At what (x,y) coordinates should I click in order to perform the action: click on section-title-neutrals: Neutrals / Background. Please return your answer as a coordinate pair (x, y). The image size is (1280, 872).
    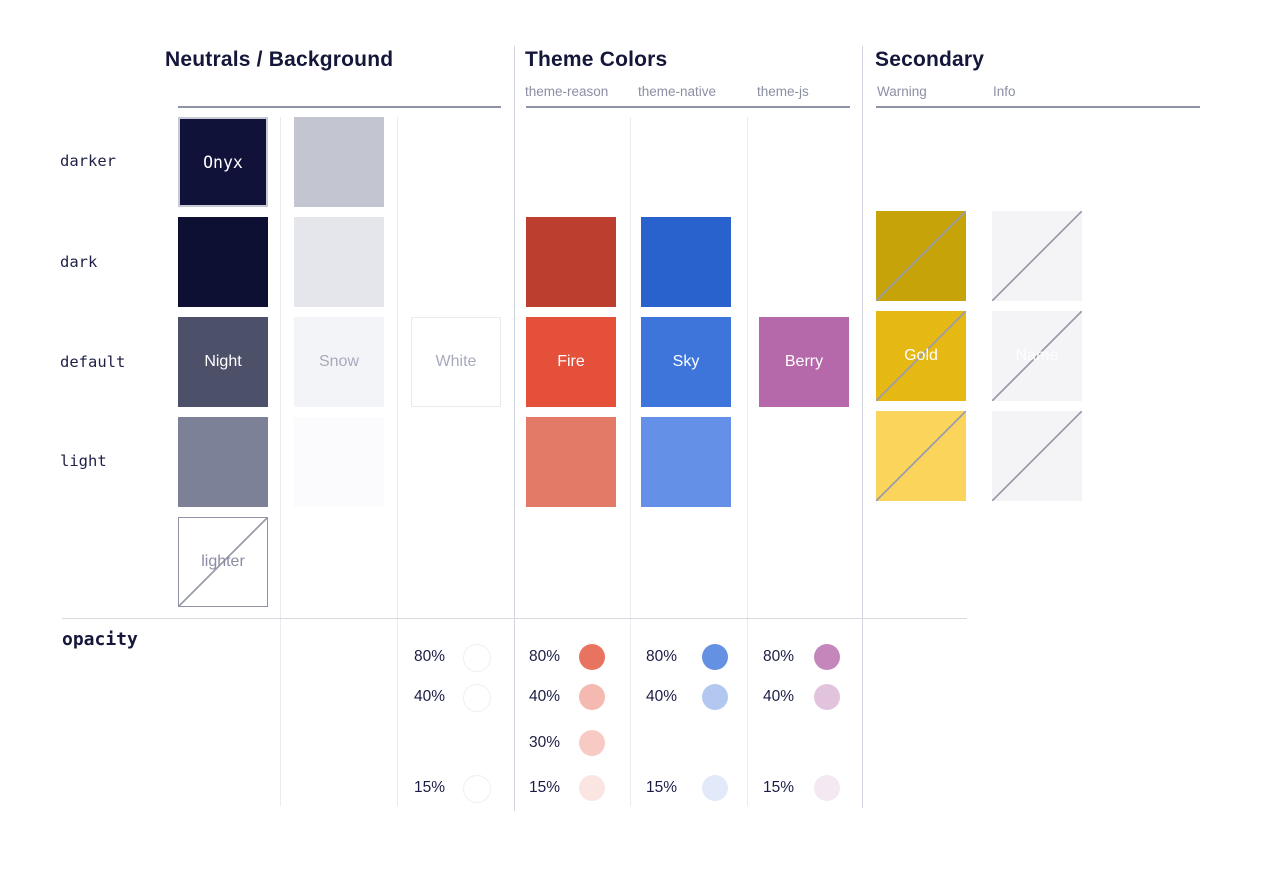
    Looking at the image, I should click on (279, 59).